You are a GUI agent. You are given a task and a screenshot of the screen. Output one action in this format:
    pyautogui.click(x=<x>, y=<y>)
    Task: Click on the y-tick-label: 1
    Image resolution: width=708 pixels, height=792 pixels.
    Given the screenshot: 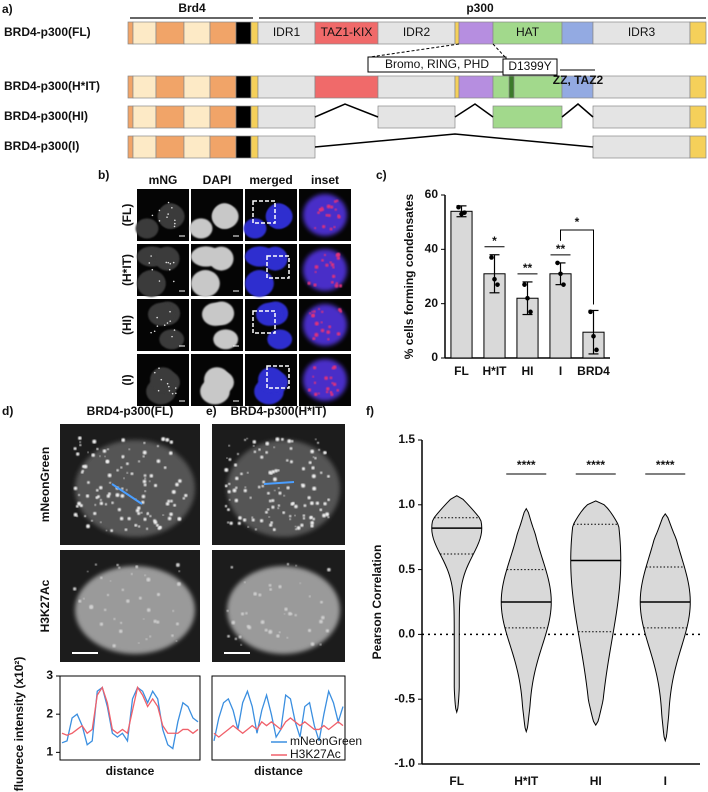 What is the action you would take?
    pyautogui.click(x=49, y=752)
    